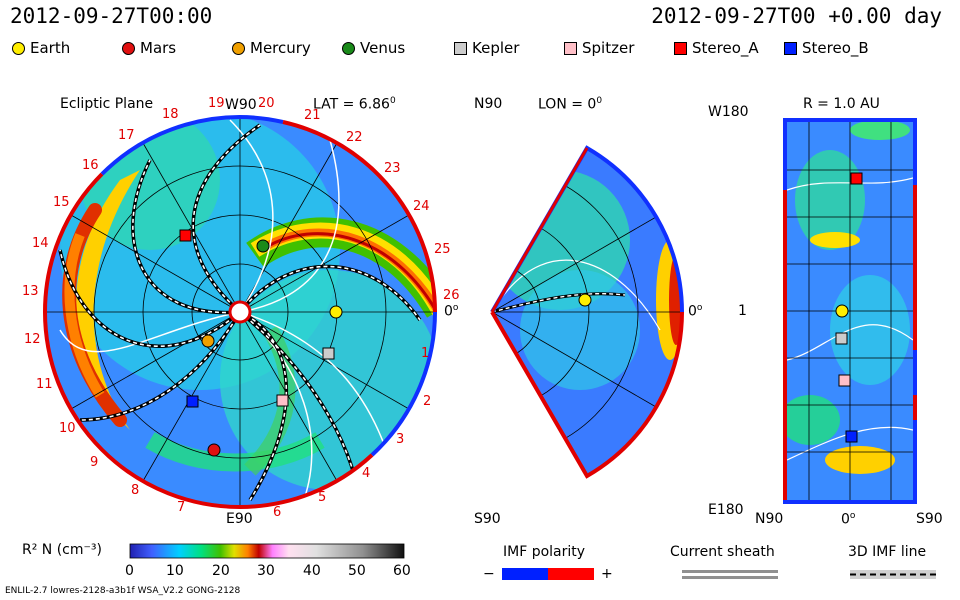 Image resolution: width=960 pixels, height=600 pixels. I want to click on carrington-label: 19, so click(216, 103).